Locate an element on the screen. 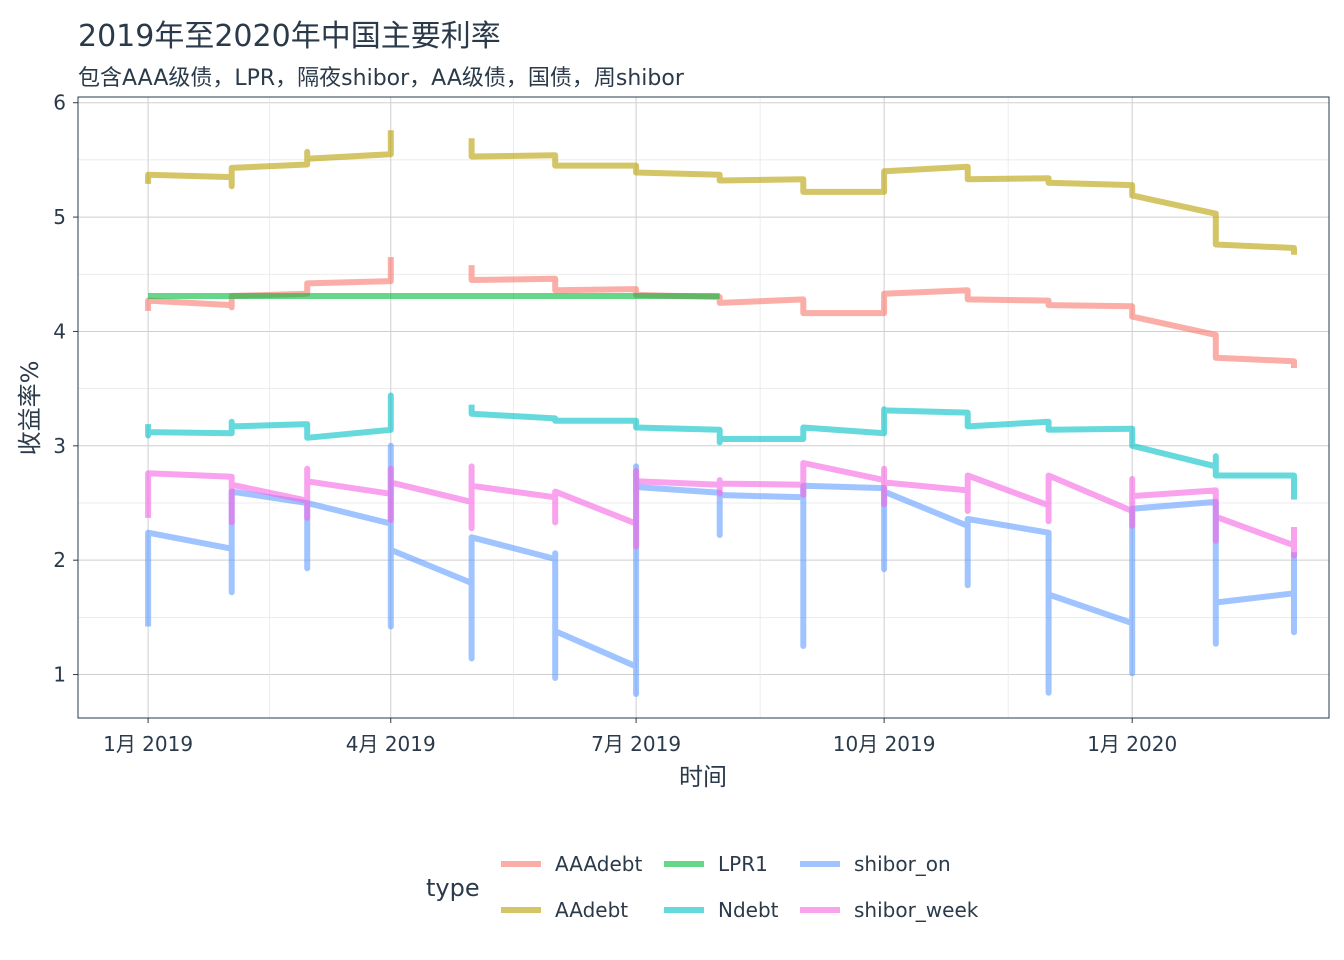 This screenshot has width=1344, height=960. x-axis-title: 时间 is located at coordinates (703, 777).